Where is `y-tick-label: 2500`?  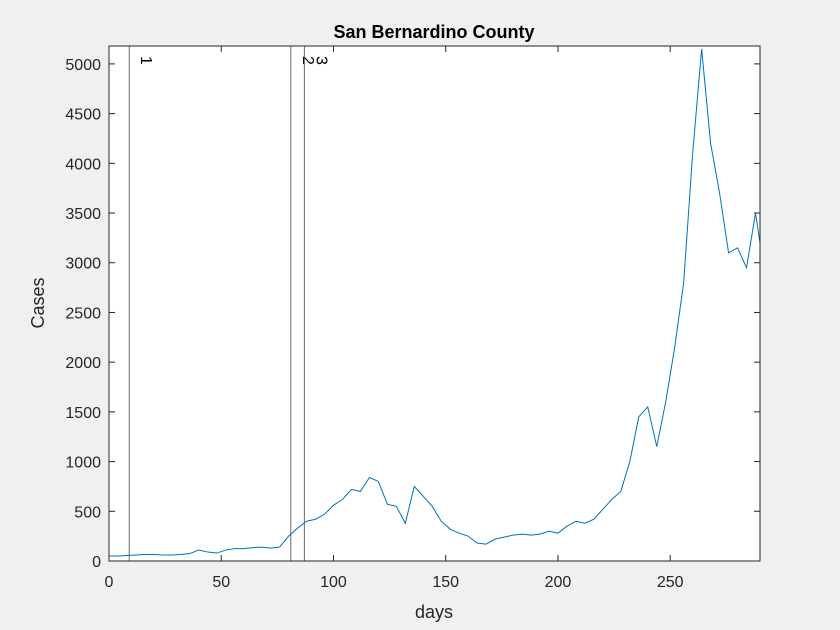
y-tick-label: 2500 is located at coordinates (83, 313).